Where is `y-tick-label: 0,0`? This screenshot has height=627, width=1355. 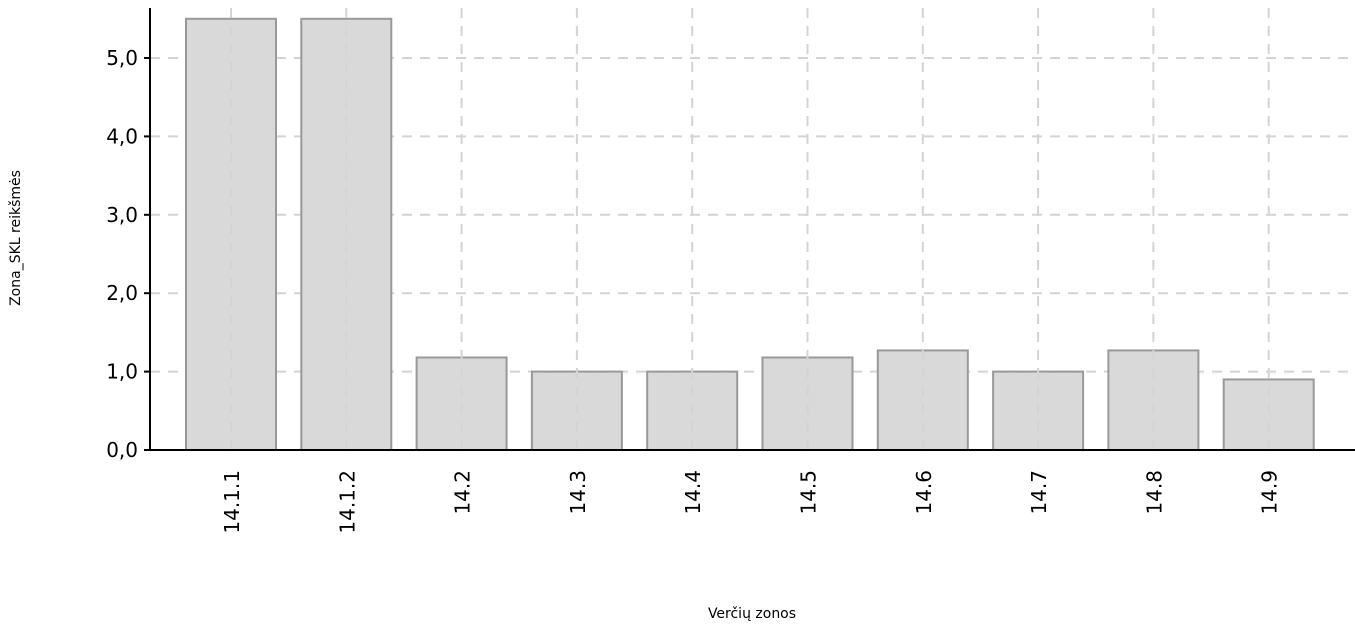
y-tick-label: 0,0 is located at coordinates (122, 450).